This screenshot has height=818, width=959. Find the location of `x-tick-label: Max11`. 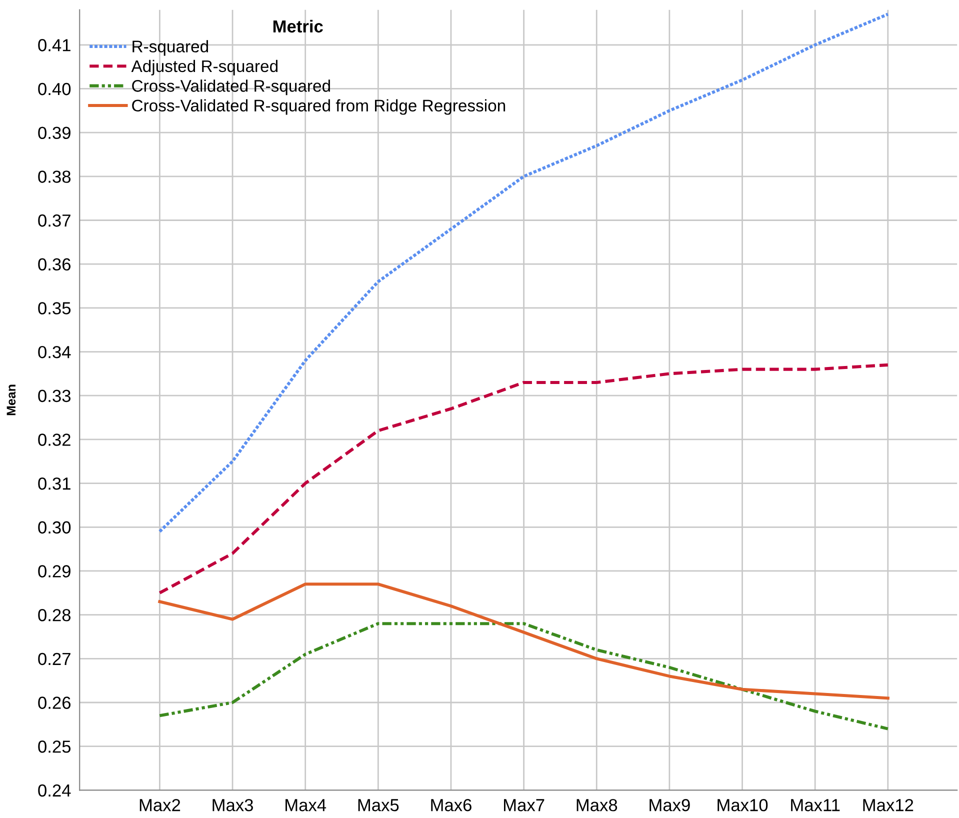

x-tick-label: Max11 is located at coordinates (815, 805).